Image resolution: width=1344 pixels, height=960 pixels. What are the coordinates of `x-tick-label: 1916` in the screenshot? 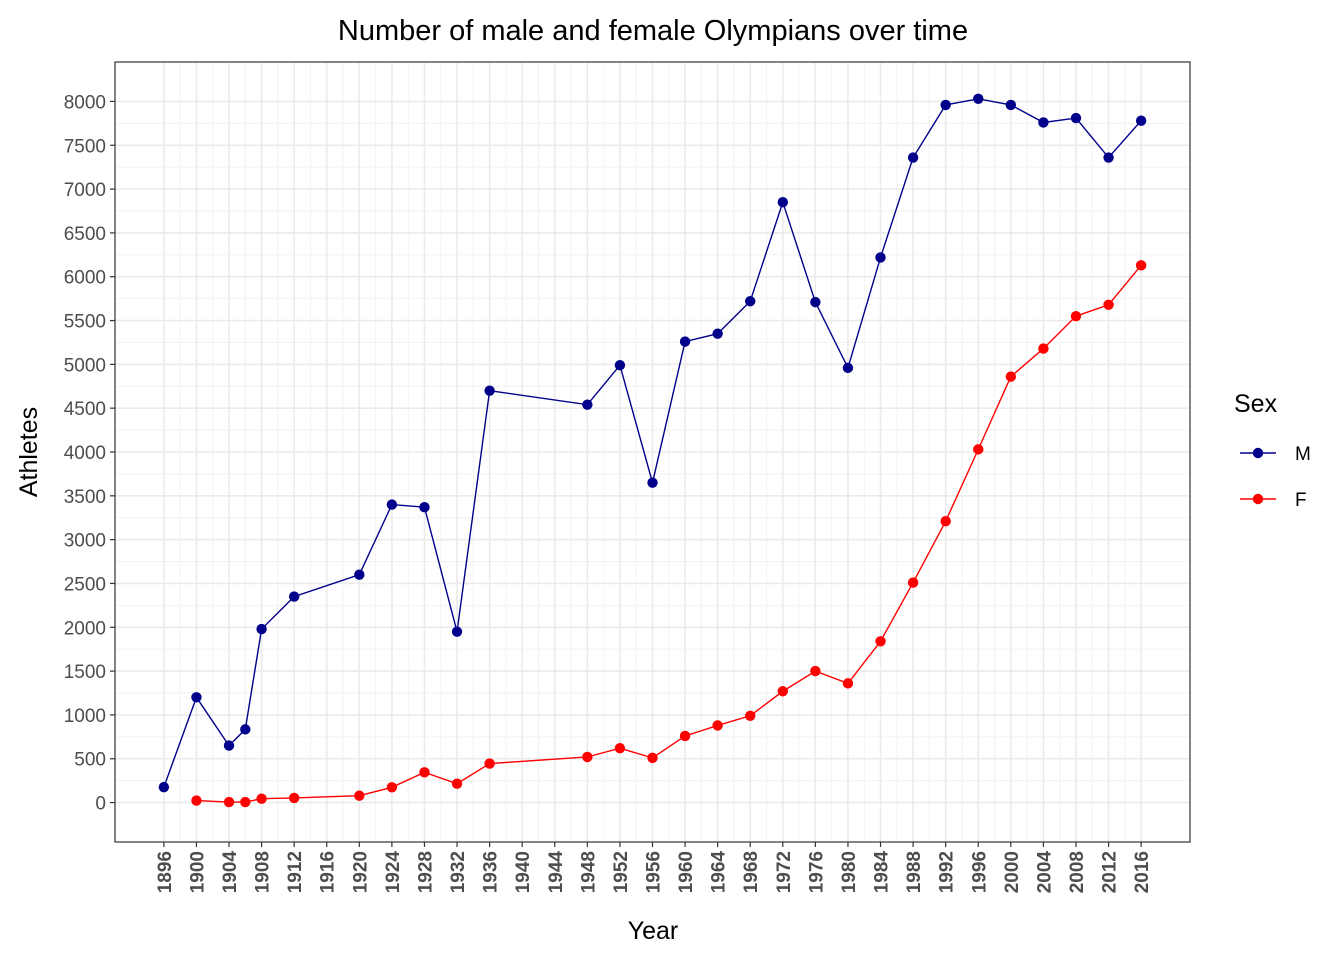 It's located at (328, 872).